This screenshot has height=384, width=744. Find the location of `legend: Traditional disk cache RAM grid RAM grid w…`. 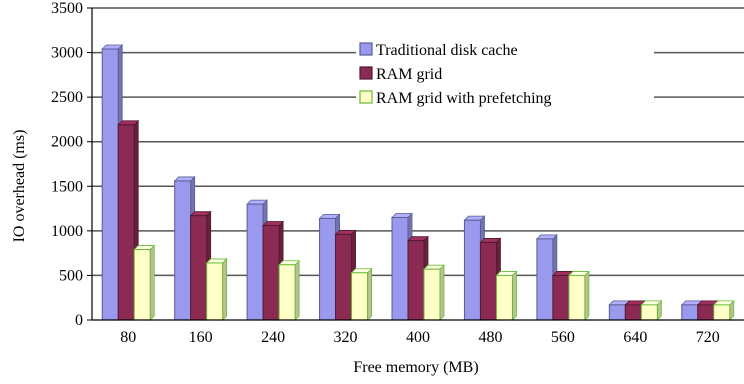

legend: Traditional disk cache RAM grid RAM grid w… is located at coordinates (505, 74).